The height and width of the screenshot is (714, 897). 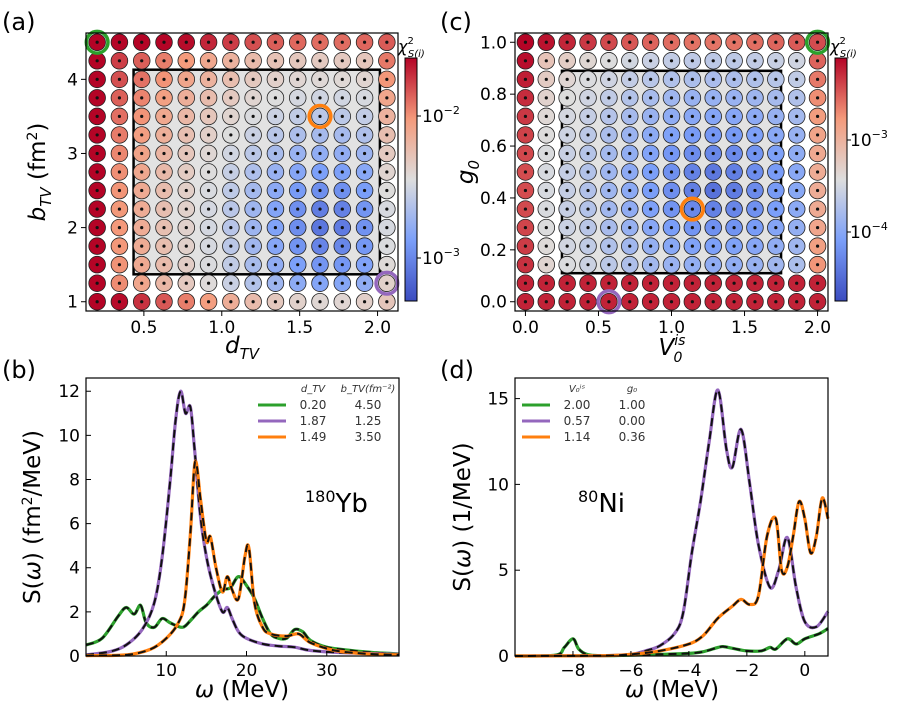 What do you see at coordinates (18, 22) in the screenshot?
I see `panel-label-a: (a)` at bounding box center [18, 22].